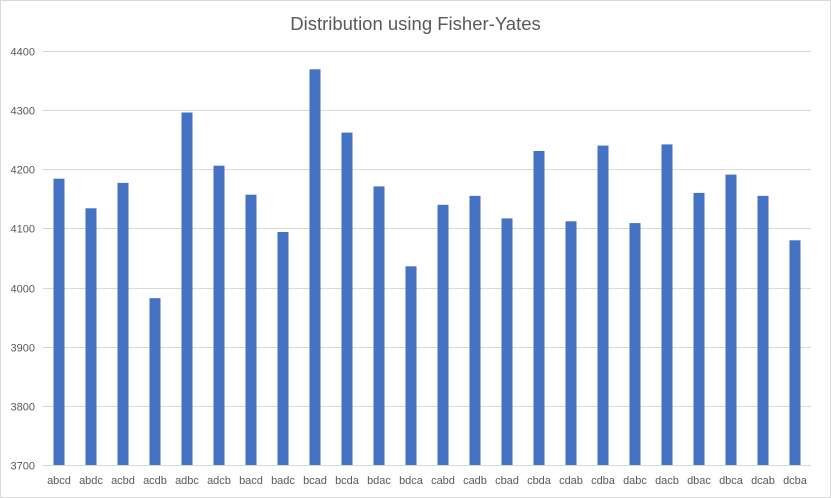 The image size is (831, 498). Describe the element at coordinates (187, 288) in the screenshot. I see `bar-adbc` at that location.